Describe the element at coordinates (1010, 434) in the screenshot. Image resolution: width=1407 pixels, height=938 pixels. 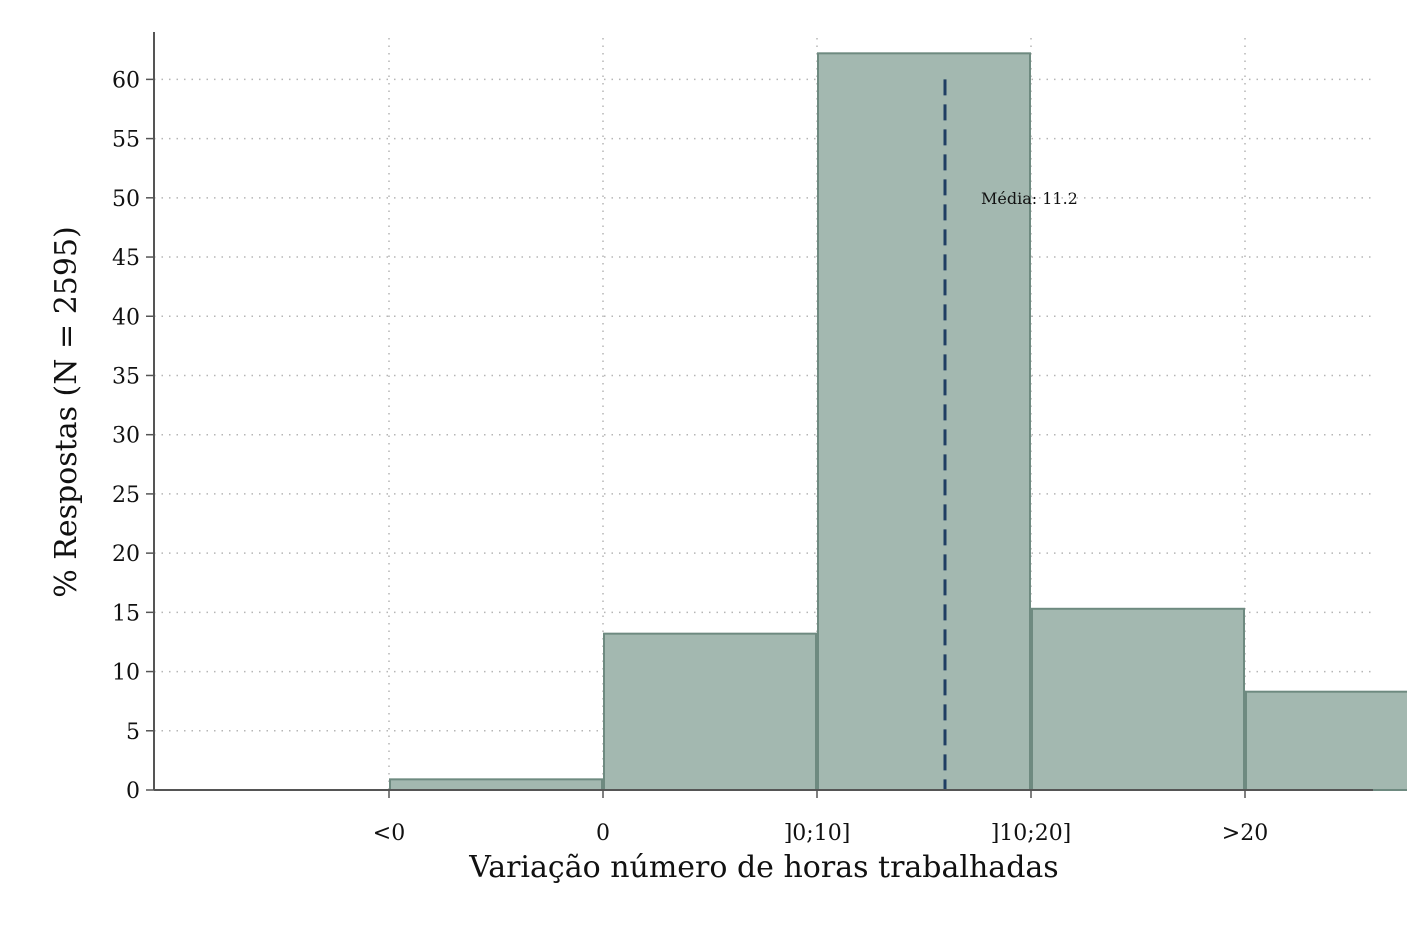
I see `mean-marker: Média: 11.2` at that location.